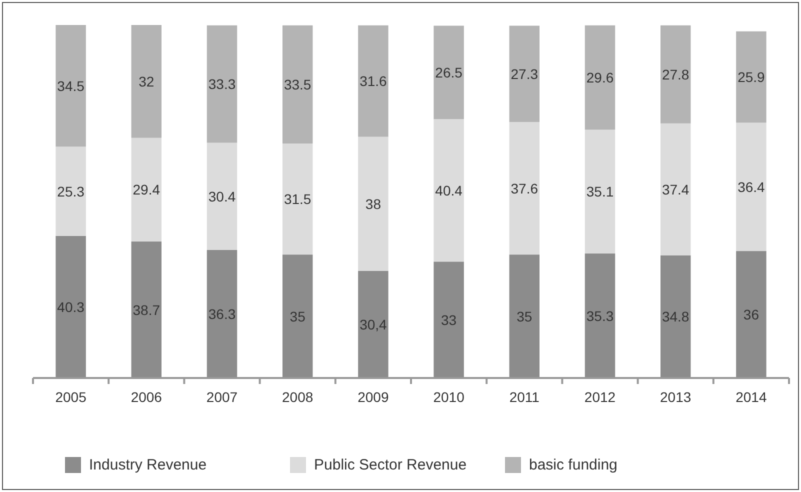 Image resolution: width=801 pixels, height=492 pixels. Describe the element at coordinates (71, 397) in the screenshot. I see `x-tick-label: 2005` at that location.